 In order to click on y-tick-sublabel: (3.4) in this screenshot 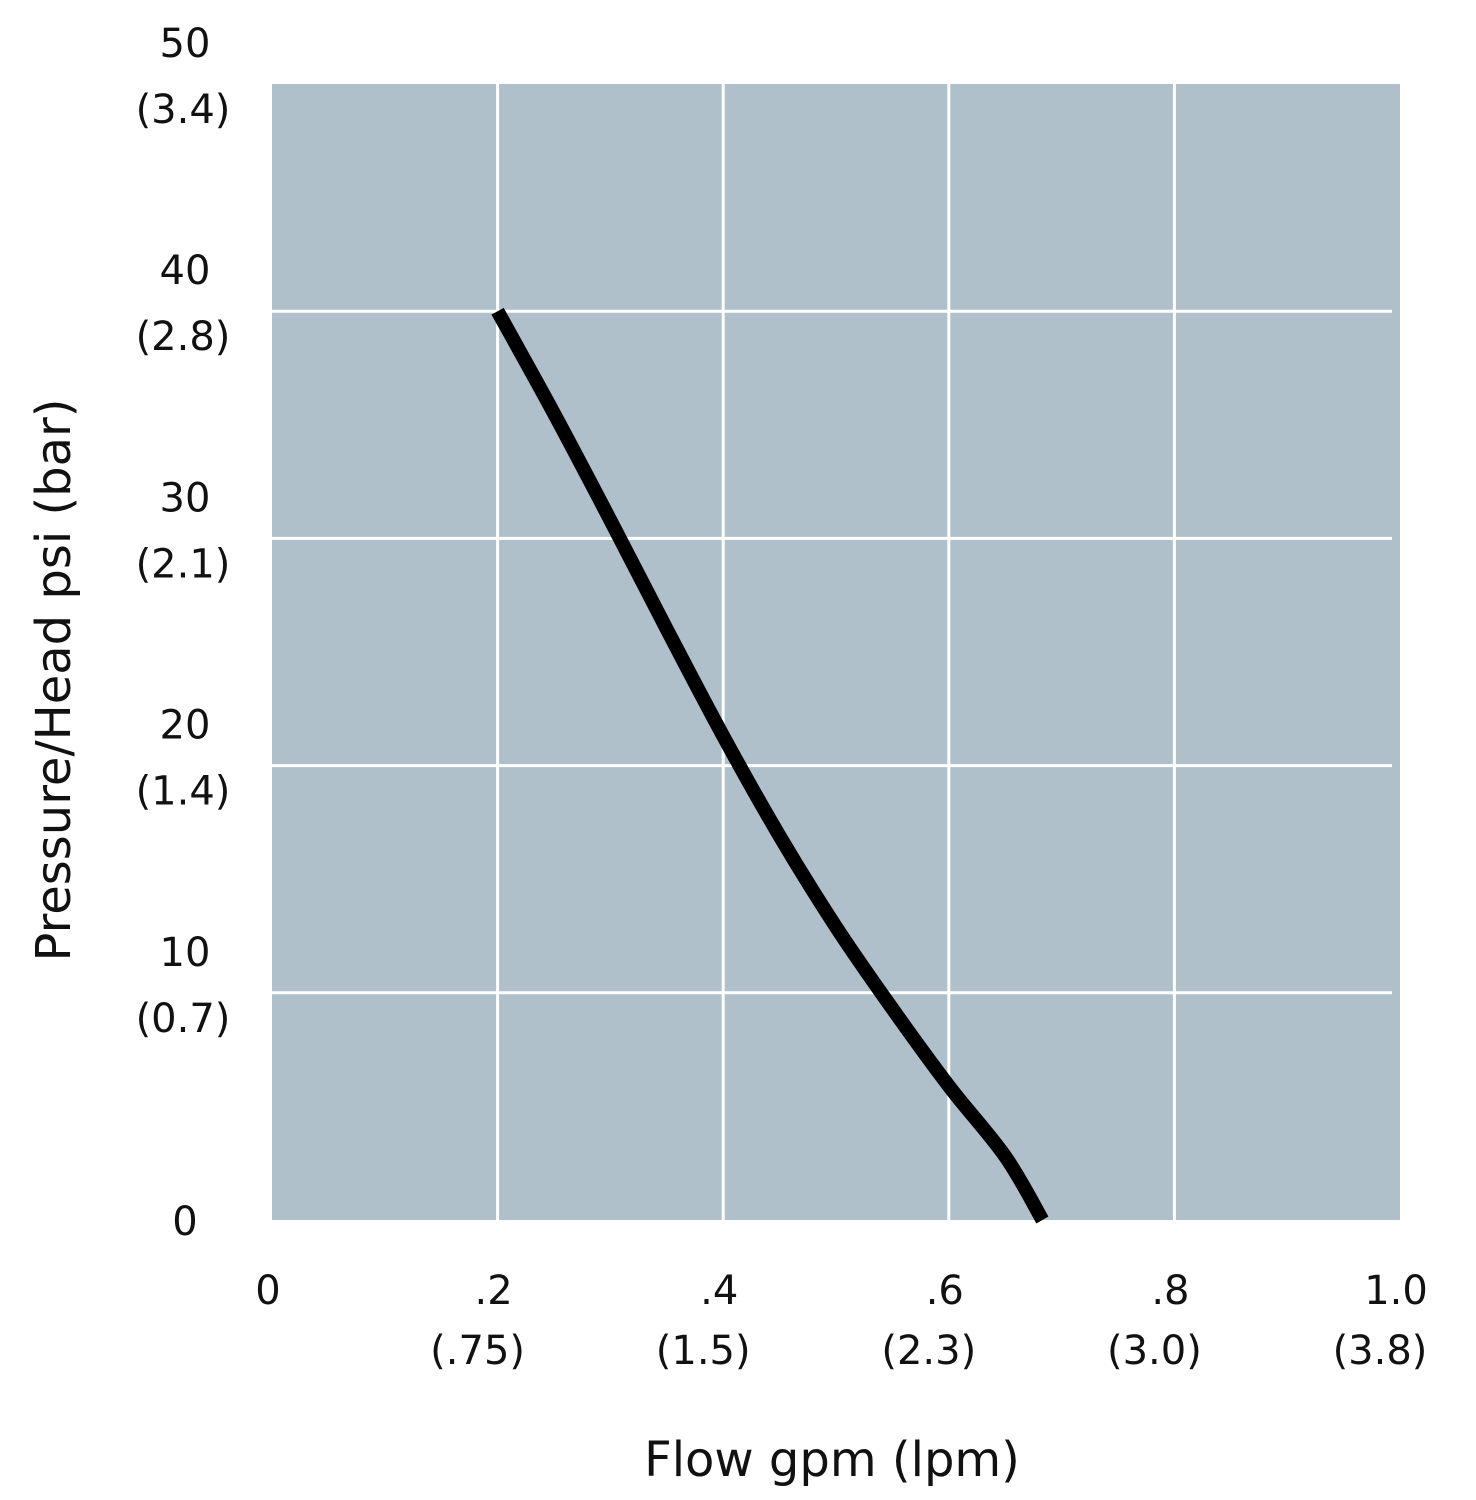, I will do `click(183, 110)`.